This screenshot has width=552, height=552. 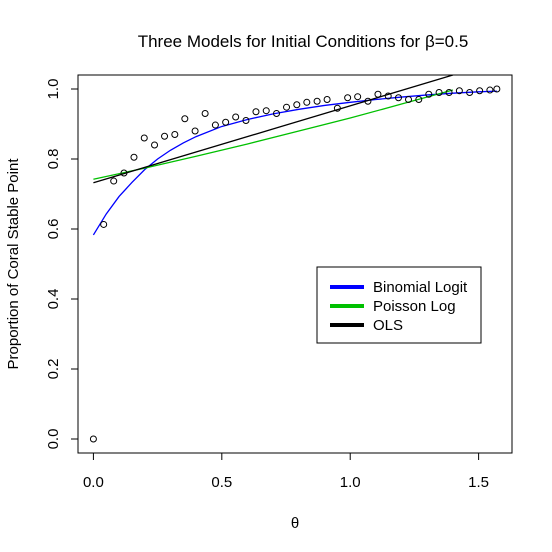 I want to click on y-axis-label: Proportion of Coral Stable Point, so click(x=13, y=264).